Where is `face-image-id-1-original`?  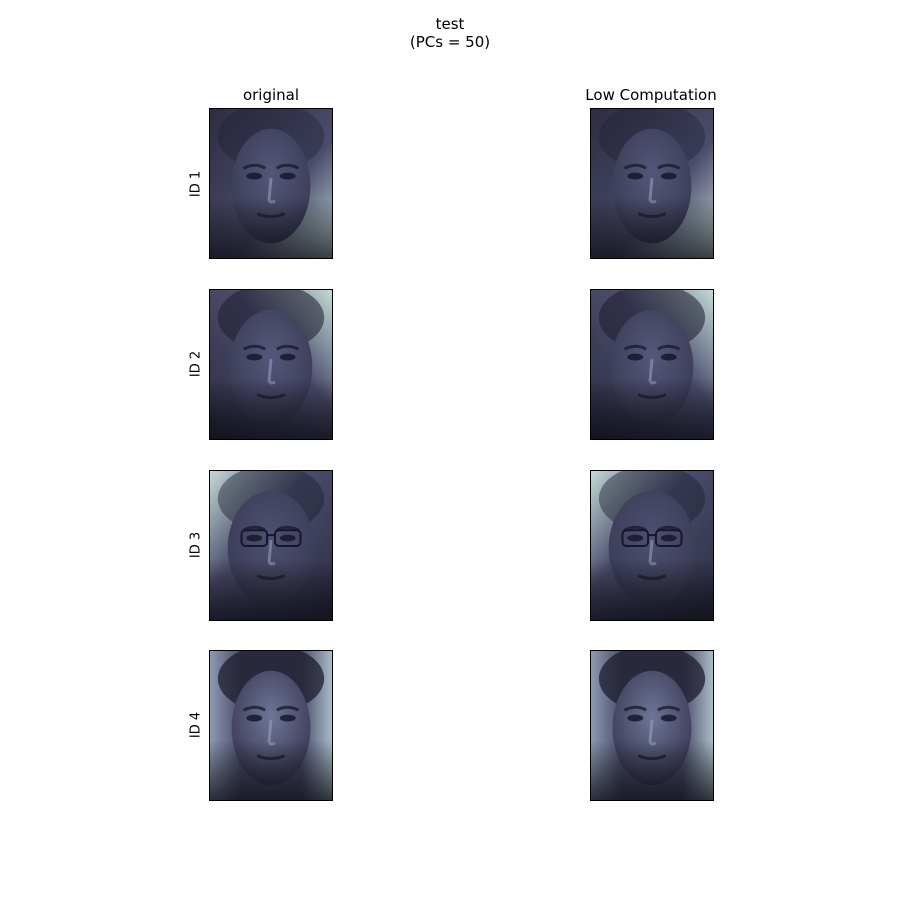
face-image-id-1-original is located at coordinates (271, 183).